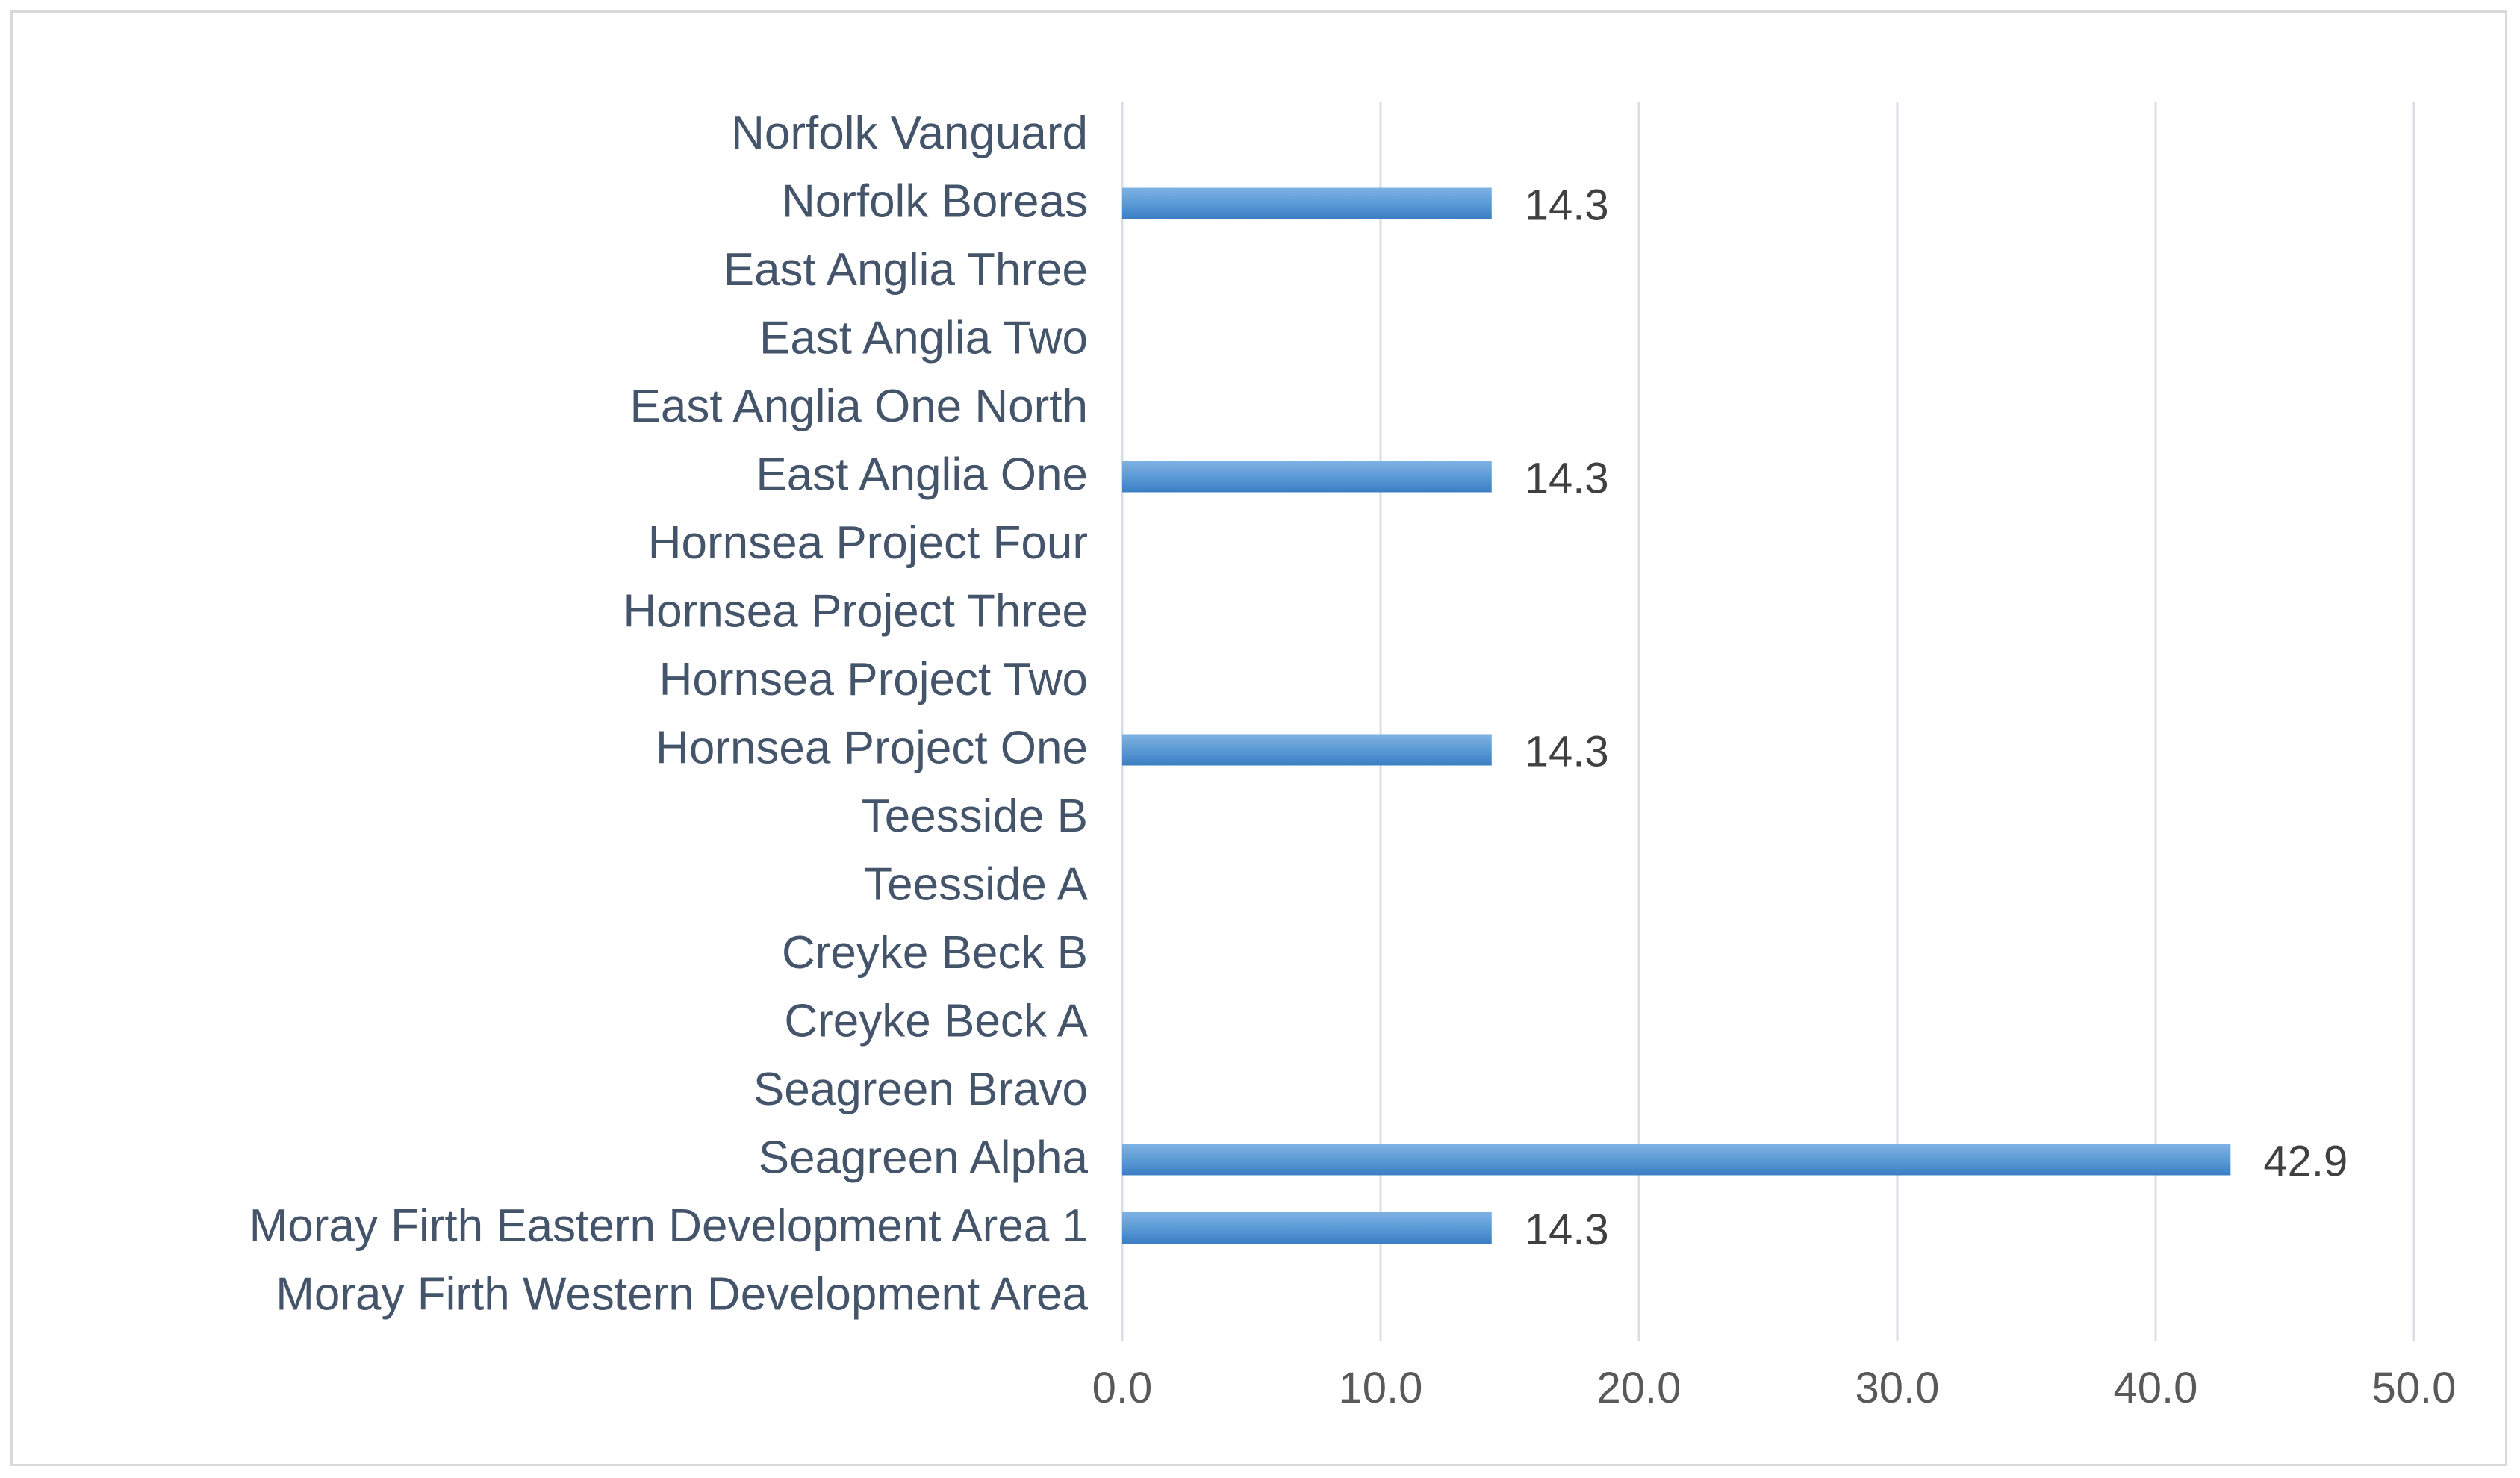 The width and height of the screenshot is (2520, 1478). Describe the element at coordinates (909, 133) in the screenshot. I see `category-label: Norfolk Vanguard` at that location.